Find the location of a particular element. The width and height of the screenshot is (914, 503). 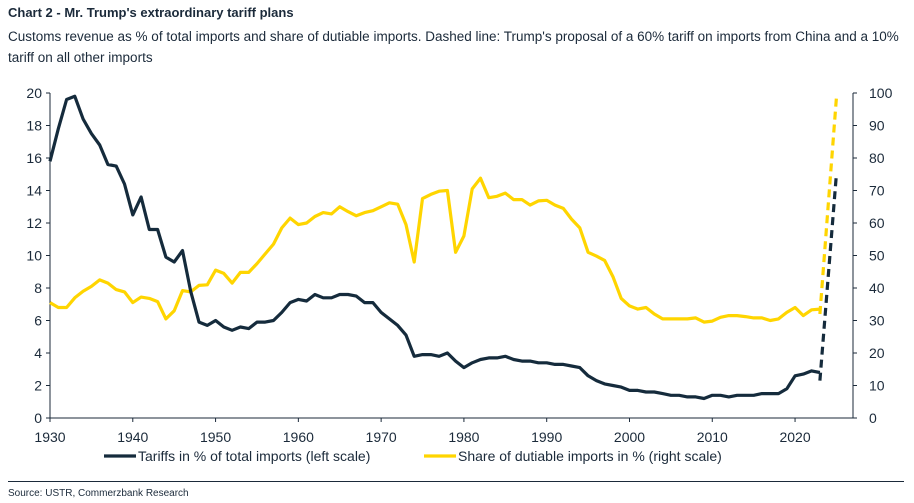

y-left-tick-label: 0 is located at coordinates (38, 418).